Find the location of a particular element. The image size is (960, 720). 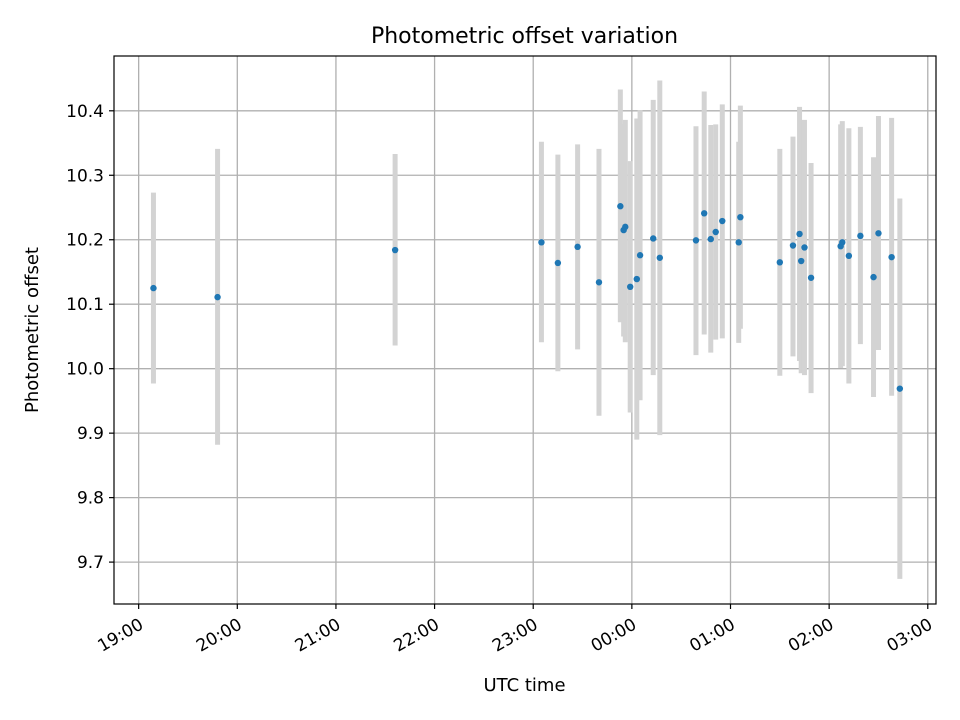

y-tick-label: 9.7 is located at coordinates (90, 563).